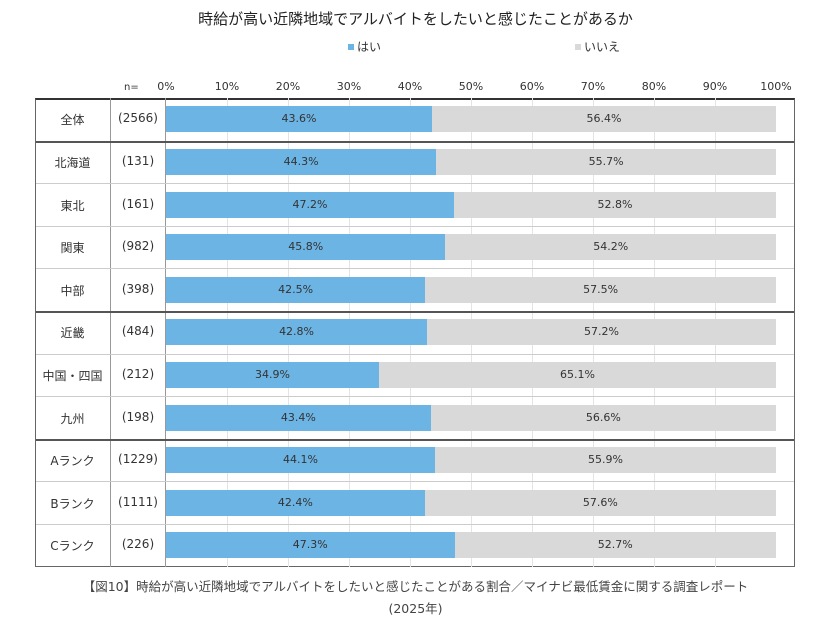 This screenshot has height=622, width=831. What do you see at coordinates (166, 86) in the screenshot?
I see `x-tick-label: 0%` at bounding box center [166, 86].